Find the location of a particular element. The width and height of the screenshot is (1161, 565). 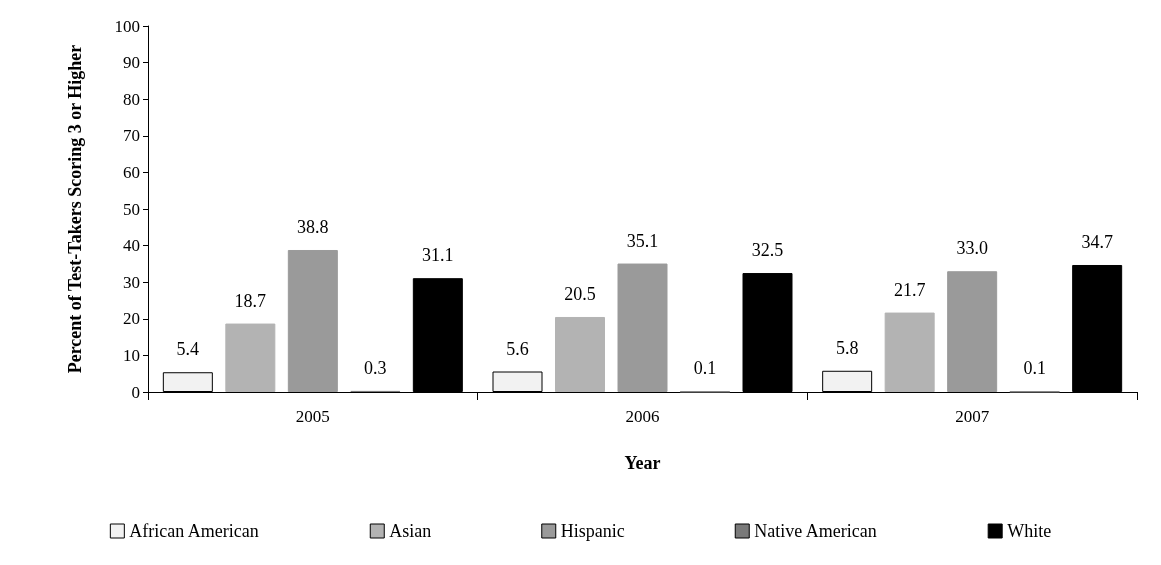

x-tick-label: 2006 is located at coordinates (642, 416).